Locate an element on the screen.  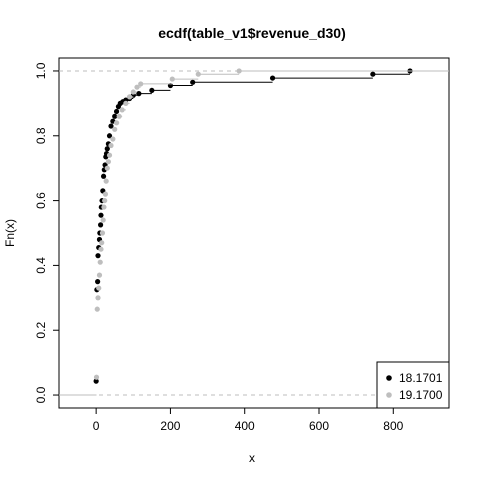
y-tick-label: 0.0 is located at coordinates (41, 394).